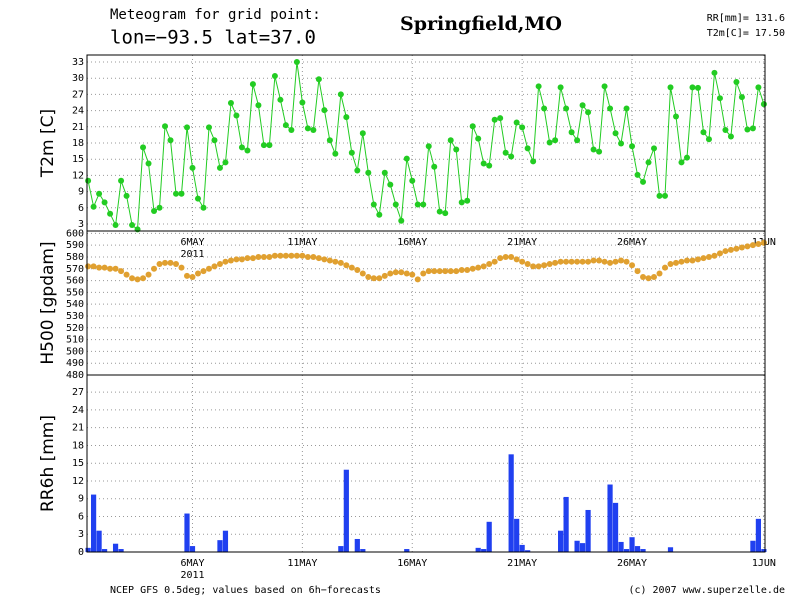 The width and height of the screenshot is (800, 600). Describe the element at coordinates (75, 269) in the screenshot. I see `y-tick-label: 570` at that location.